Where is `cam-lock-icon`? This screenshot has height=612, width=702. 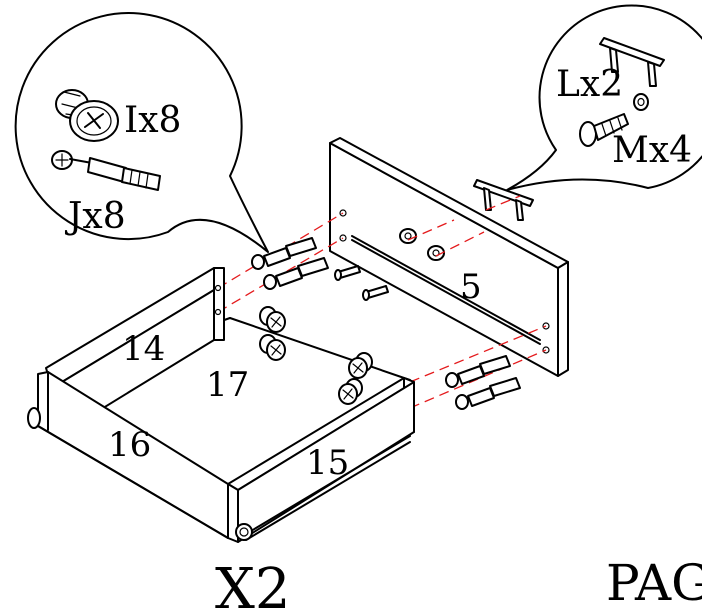 cam-lock-icon is located at coordinates (87, 115).